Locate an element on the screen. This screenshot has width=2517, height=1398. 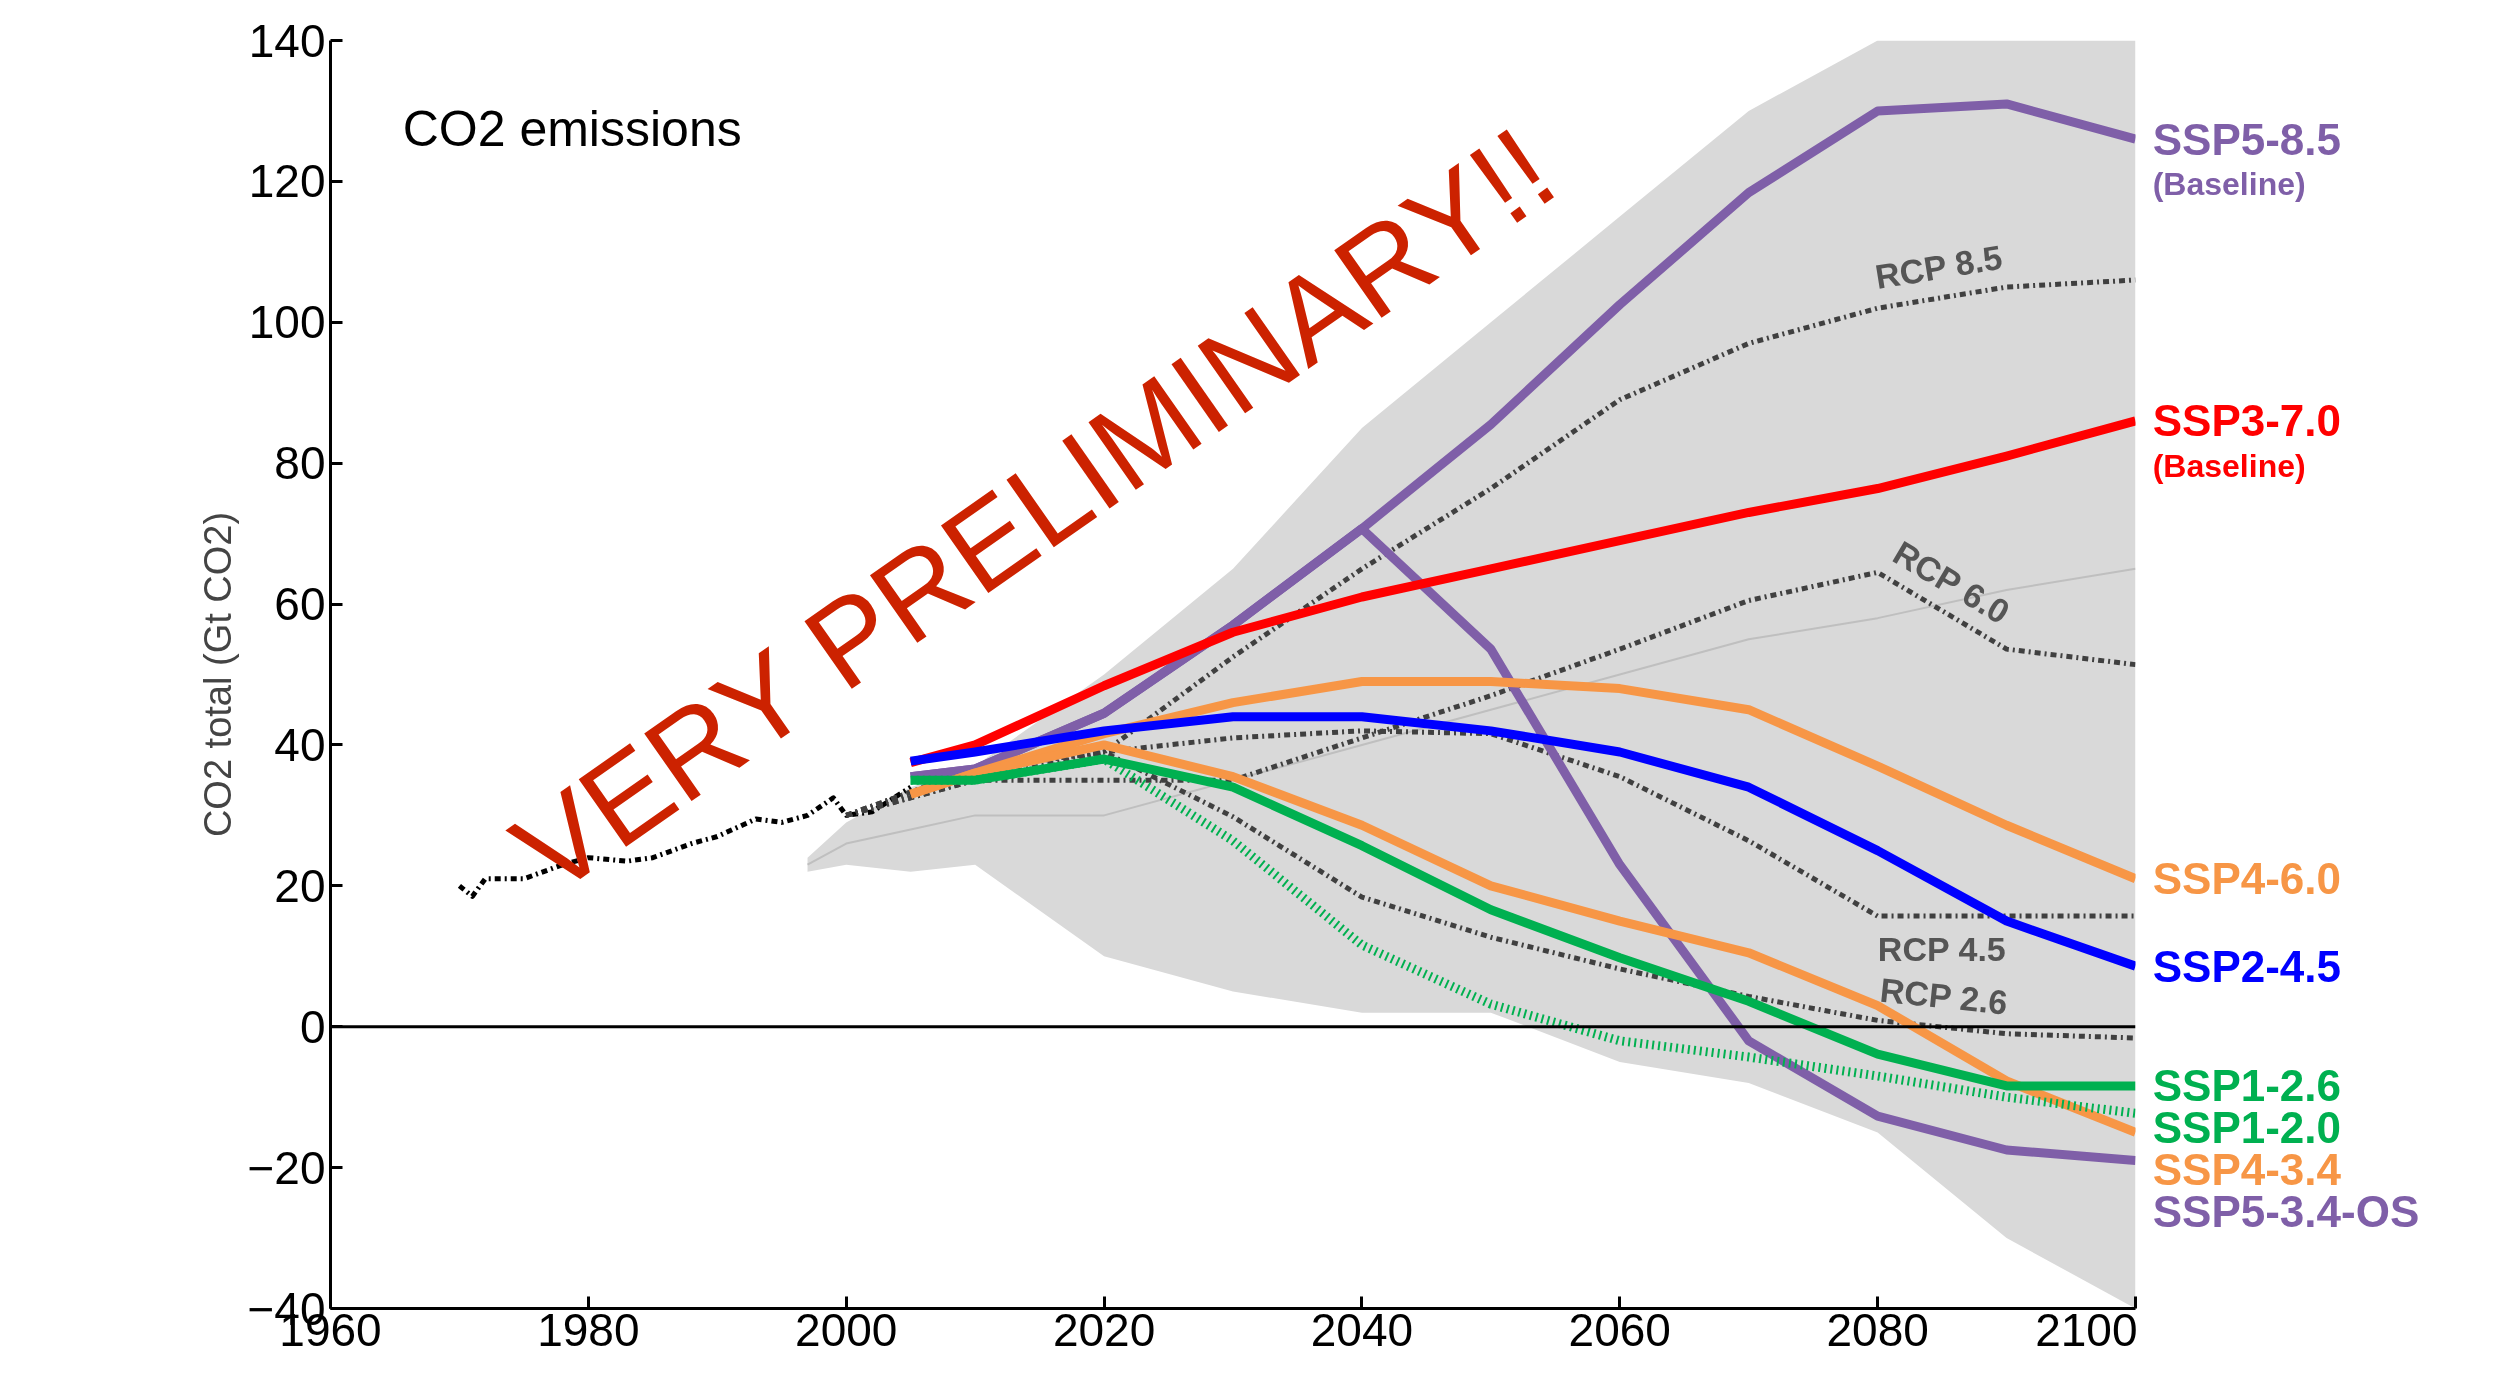
x-tick-label: 2000 is located at coordinates (846, 1329).